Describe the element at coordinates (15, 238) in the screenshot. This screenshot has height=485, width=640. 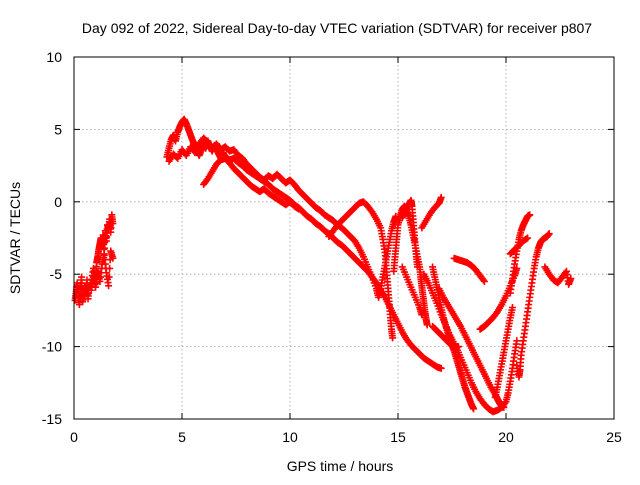
I see `y-axis-label: SDTVAR / TECUs` at that location.